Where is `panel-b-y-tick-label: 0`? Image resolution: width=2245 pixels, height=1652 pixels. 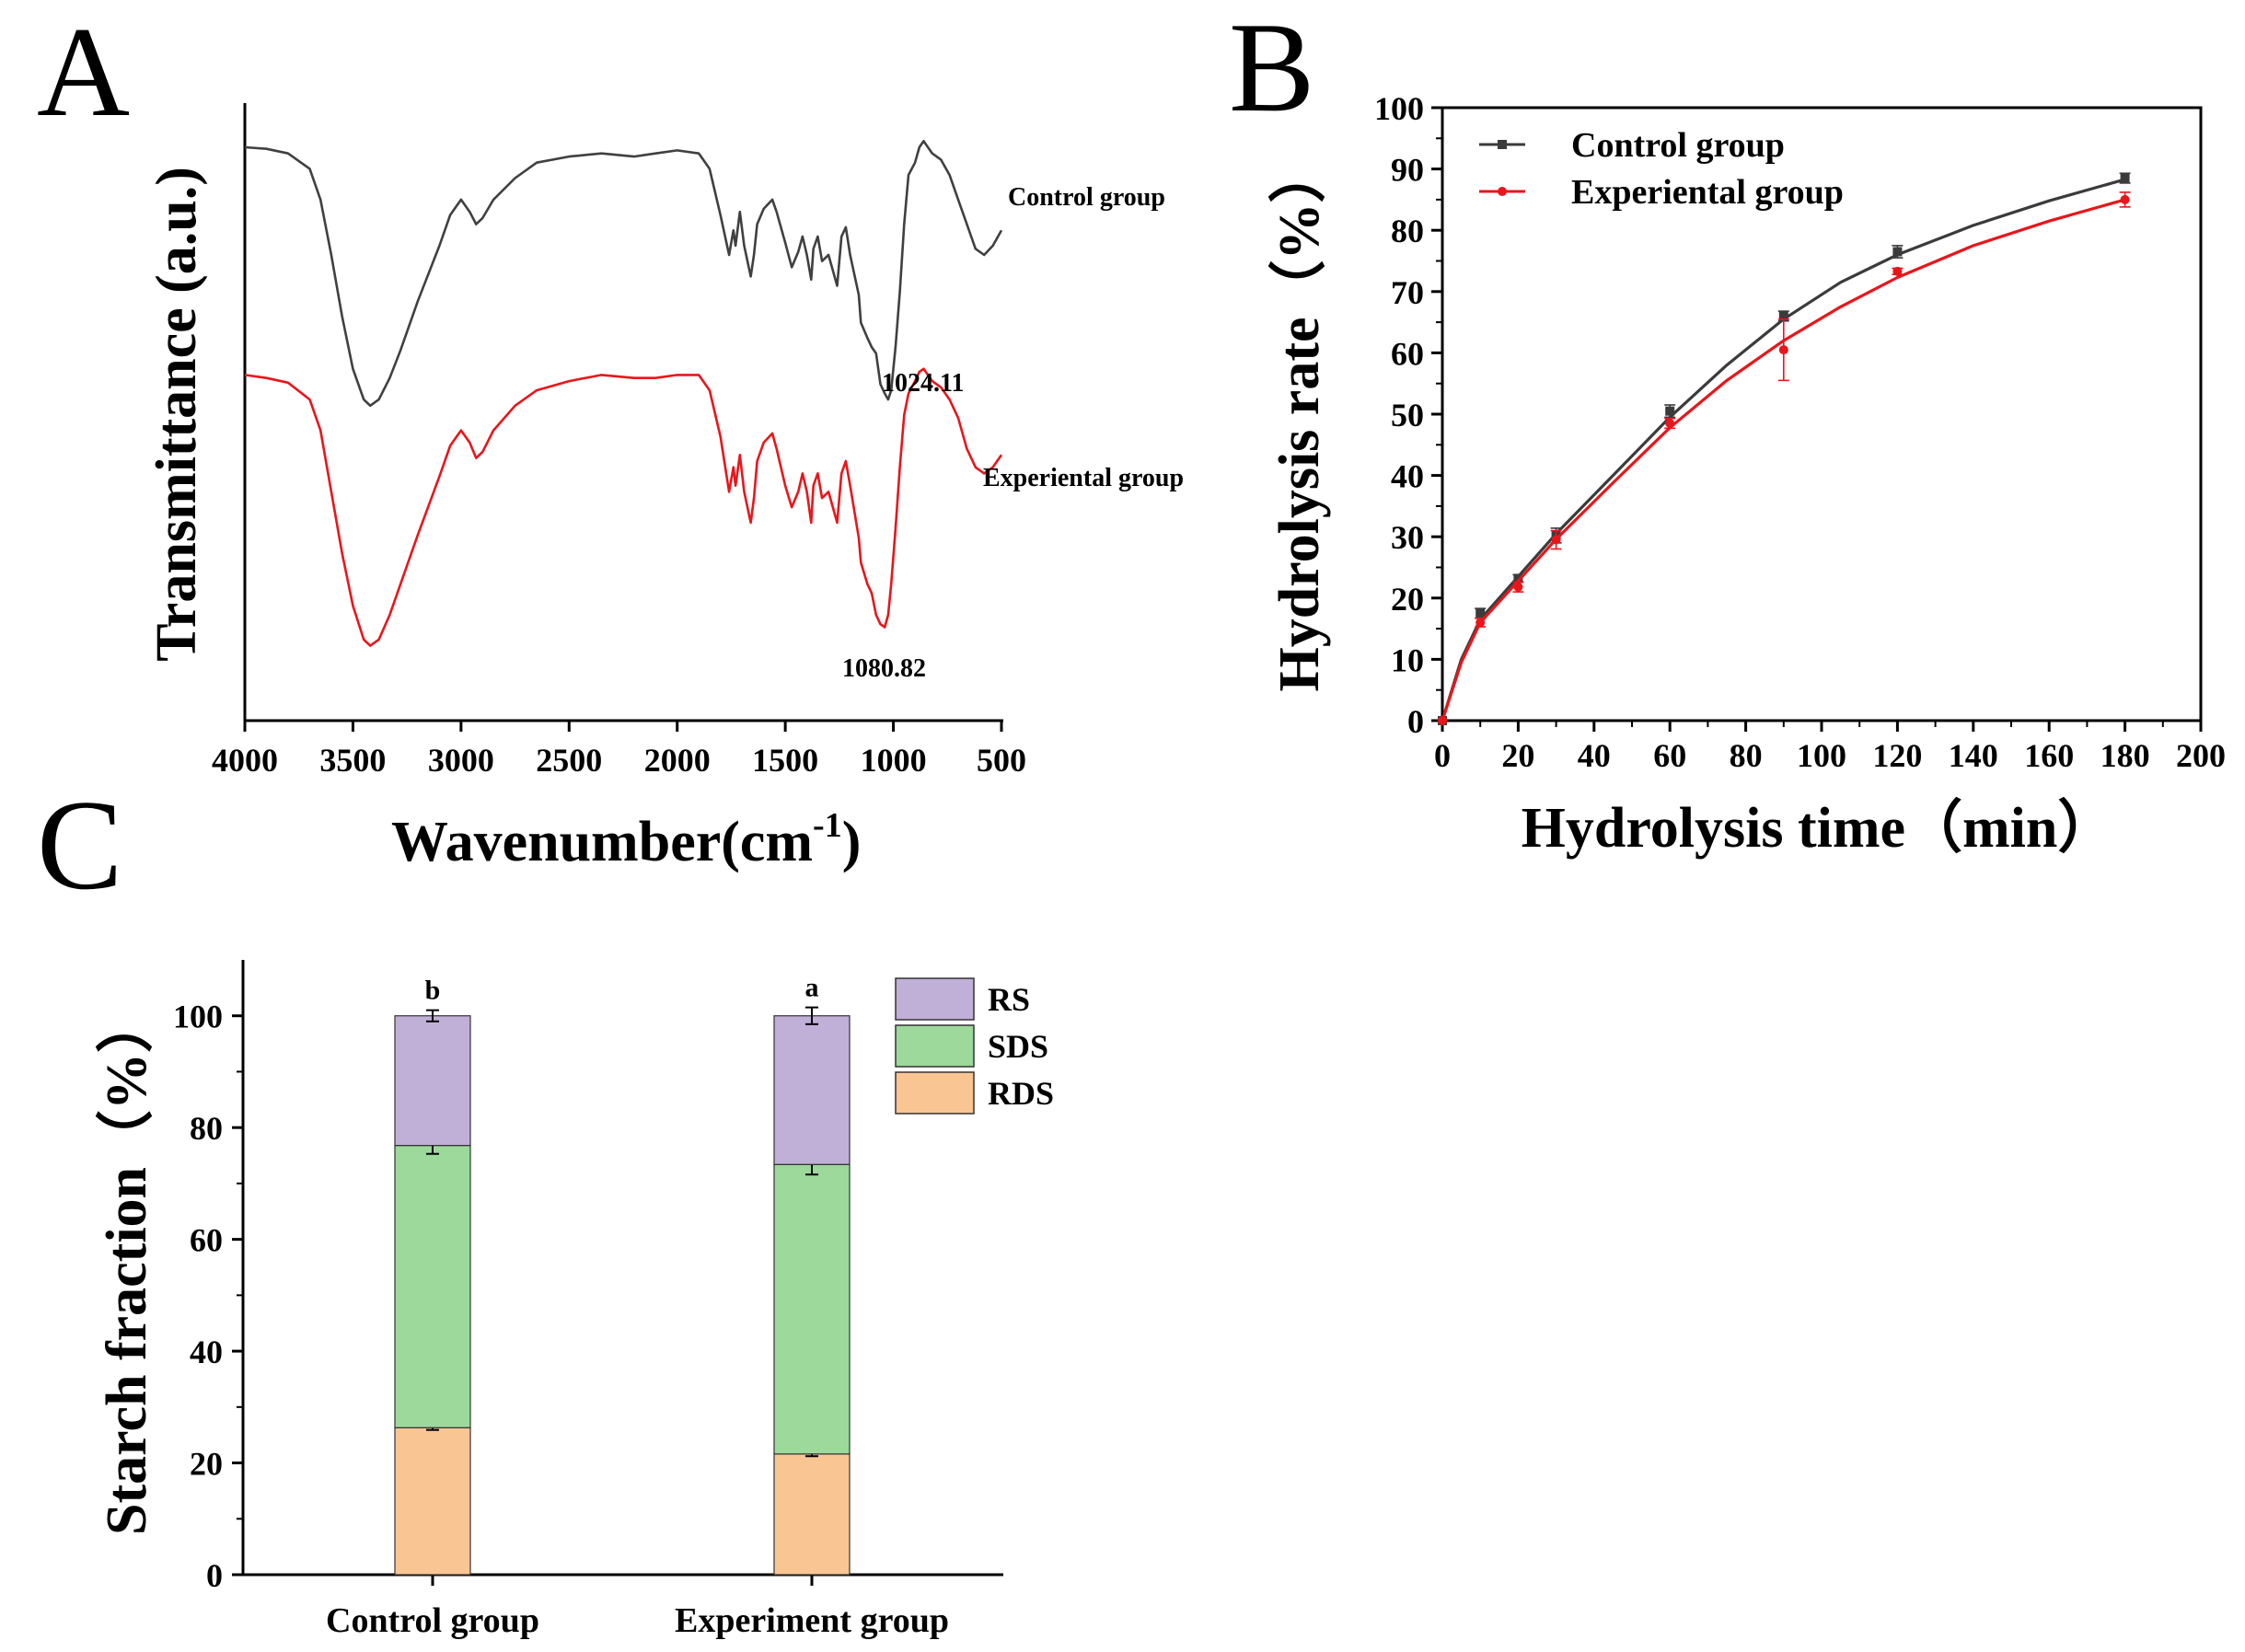
panel-b-y-tick-label: 0 is located at coordinates (1415, 721).